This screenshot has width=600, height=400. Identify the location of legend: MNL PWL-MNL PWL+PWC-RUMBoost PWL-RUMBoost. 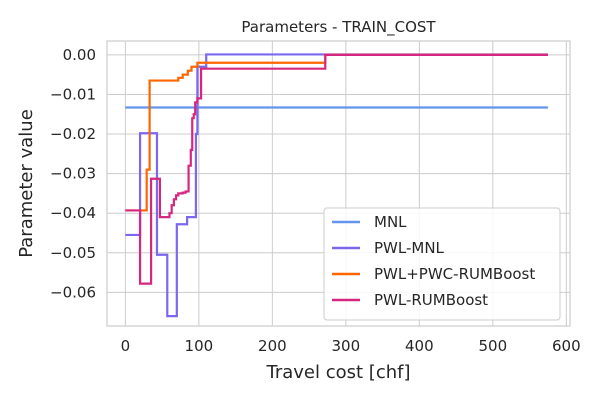
(442, 264).